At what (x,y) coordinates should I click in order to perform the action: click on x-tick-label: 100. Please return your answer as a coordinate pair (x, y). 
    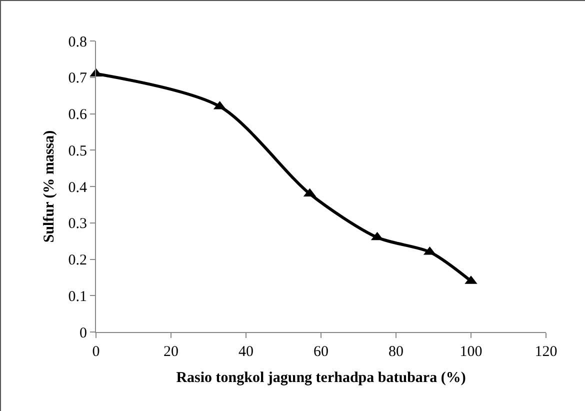
    Looking at the image, I should click on (471, 352).